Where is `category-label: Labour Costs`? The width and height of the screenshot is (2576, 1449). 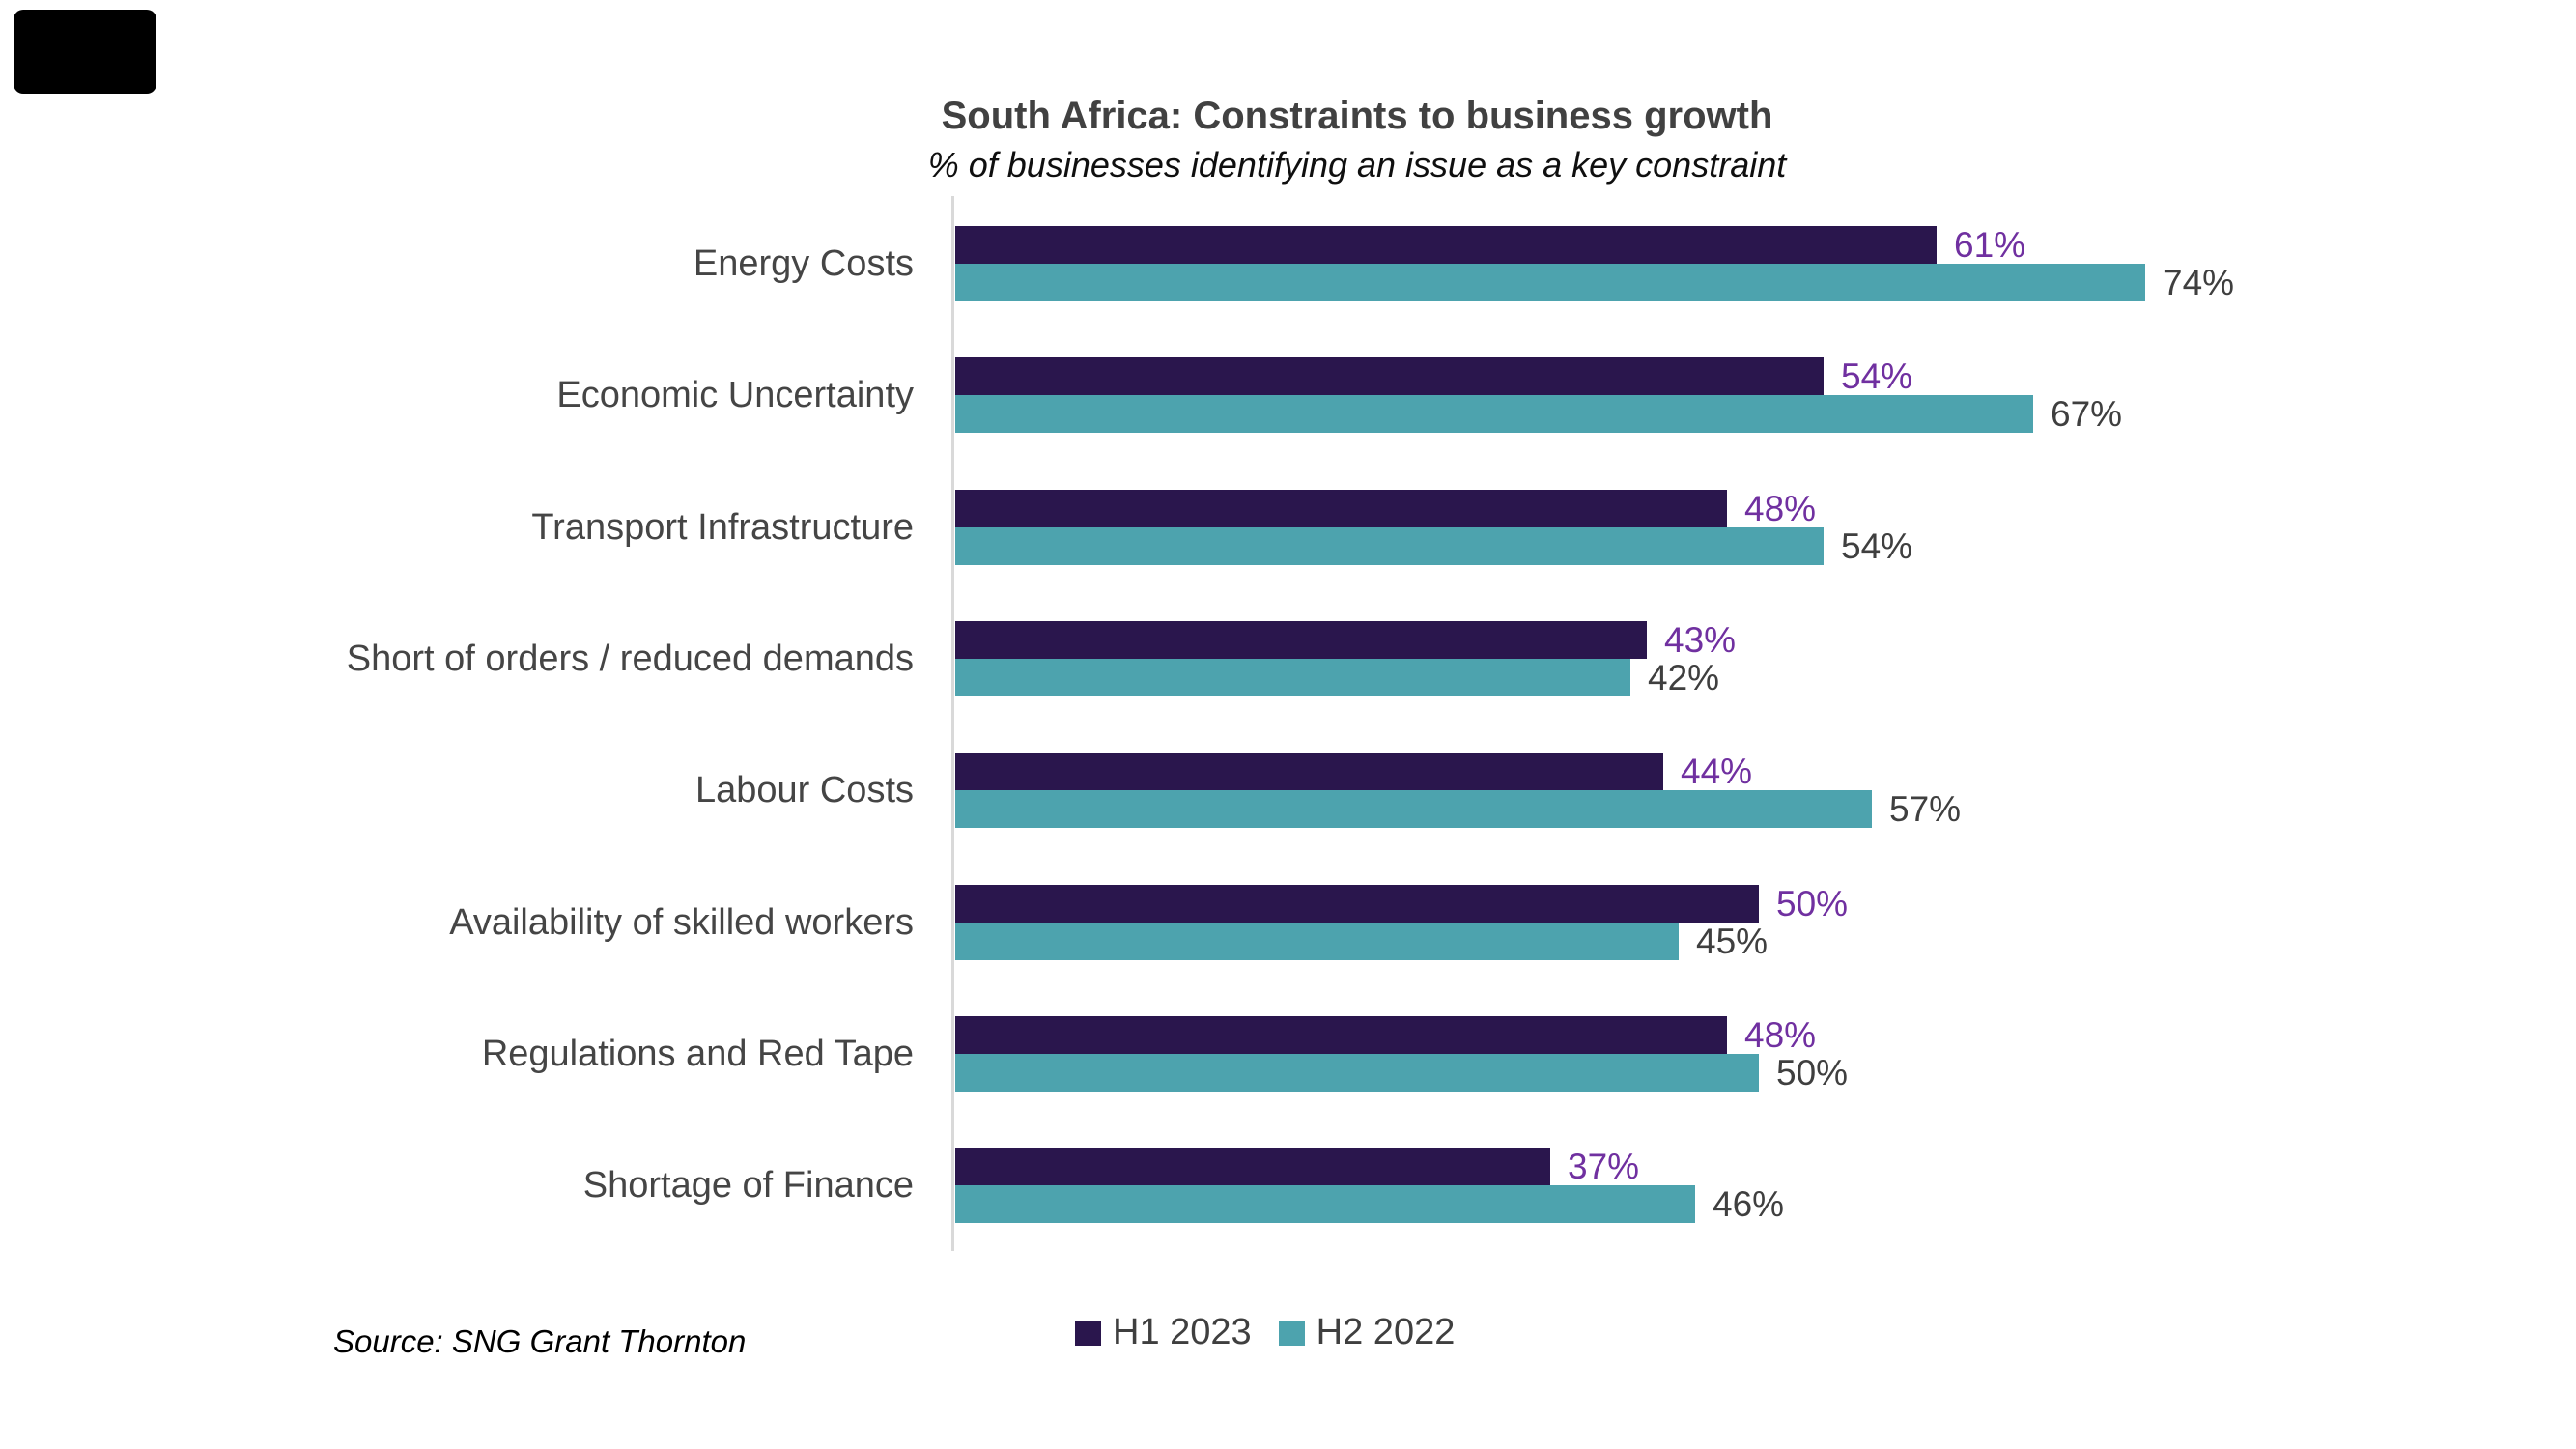 category-label: Labour Costs is located at coordinates (804, 789).